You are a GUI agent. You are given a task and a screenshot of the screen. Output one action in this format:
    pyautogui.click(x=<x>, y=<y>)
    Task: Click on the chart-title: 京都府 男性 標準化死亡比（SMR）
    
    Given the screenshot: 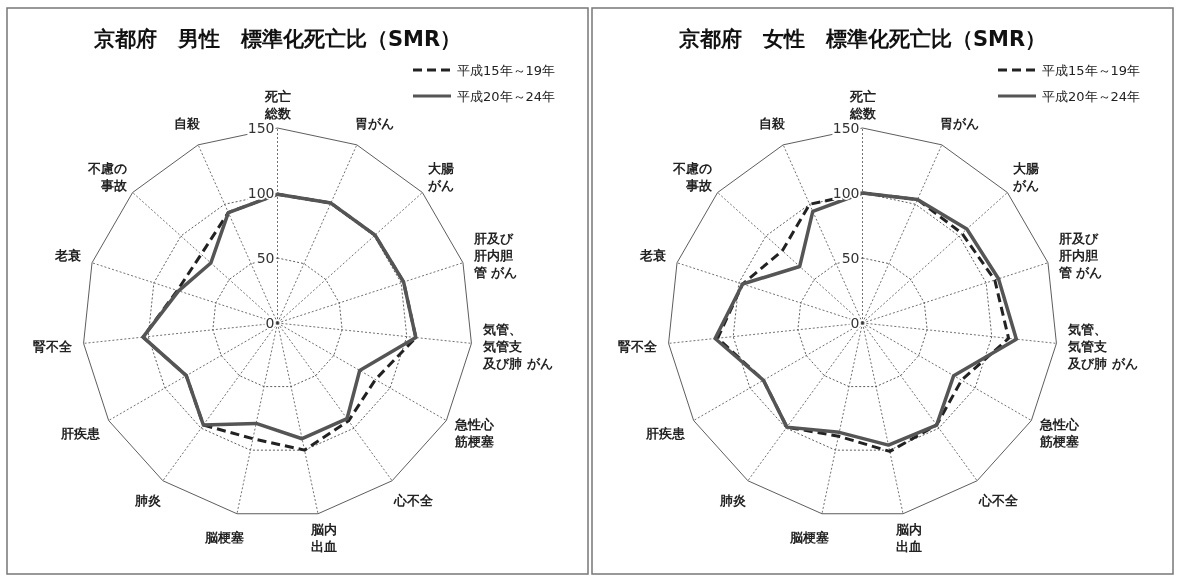 What is the action you would take?
    pyautogui.click(x=277, y=39)
    